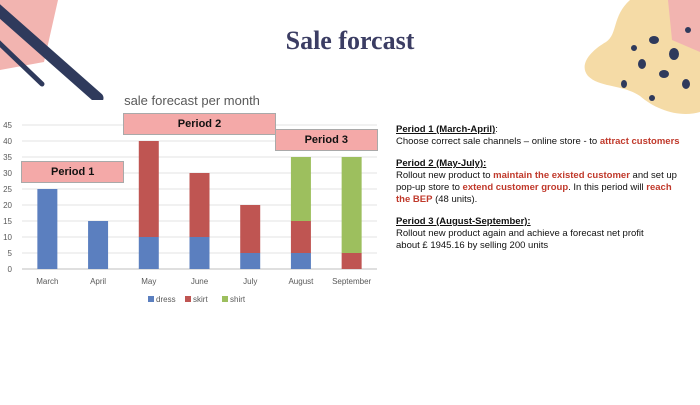 This screenshot has width=700, height=405. What do you see at coordinates (7, 173) in the screenshot?
I see `y-tick-label: 30` at bounding box center [7, 173].